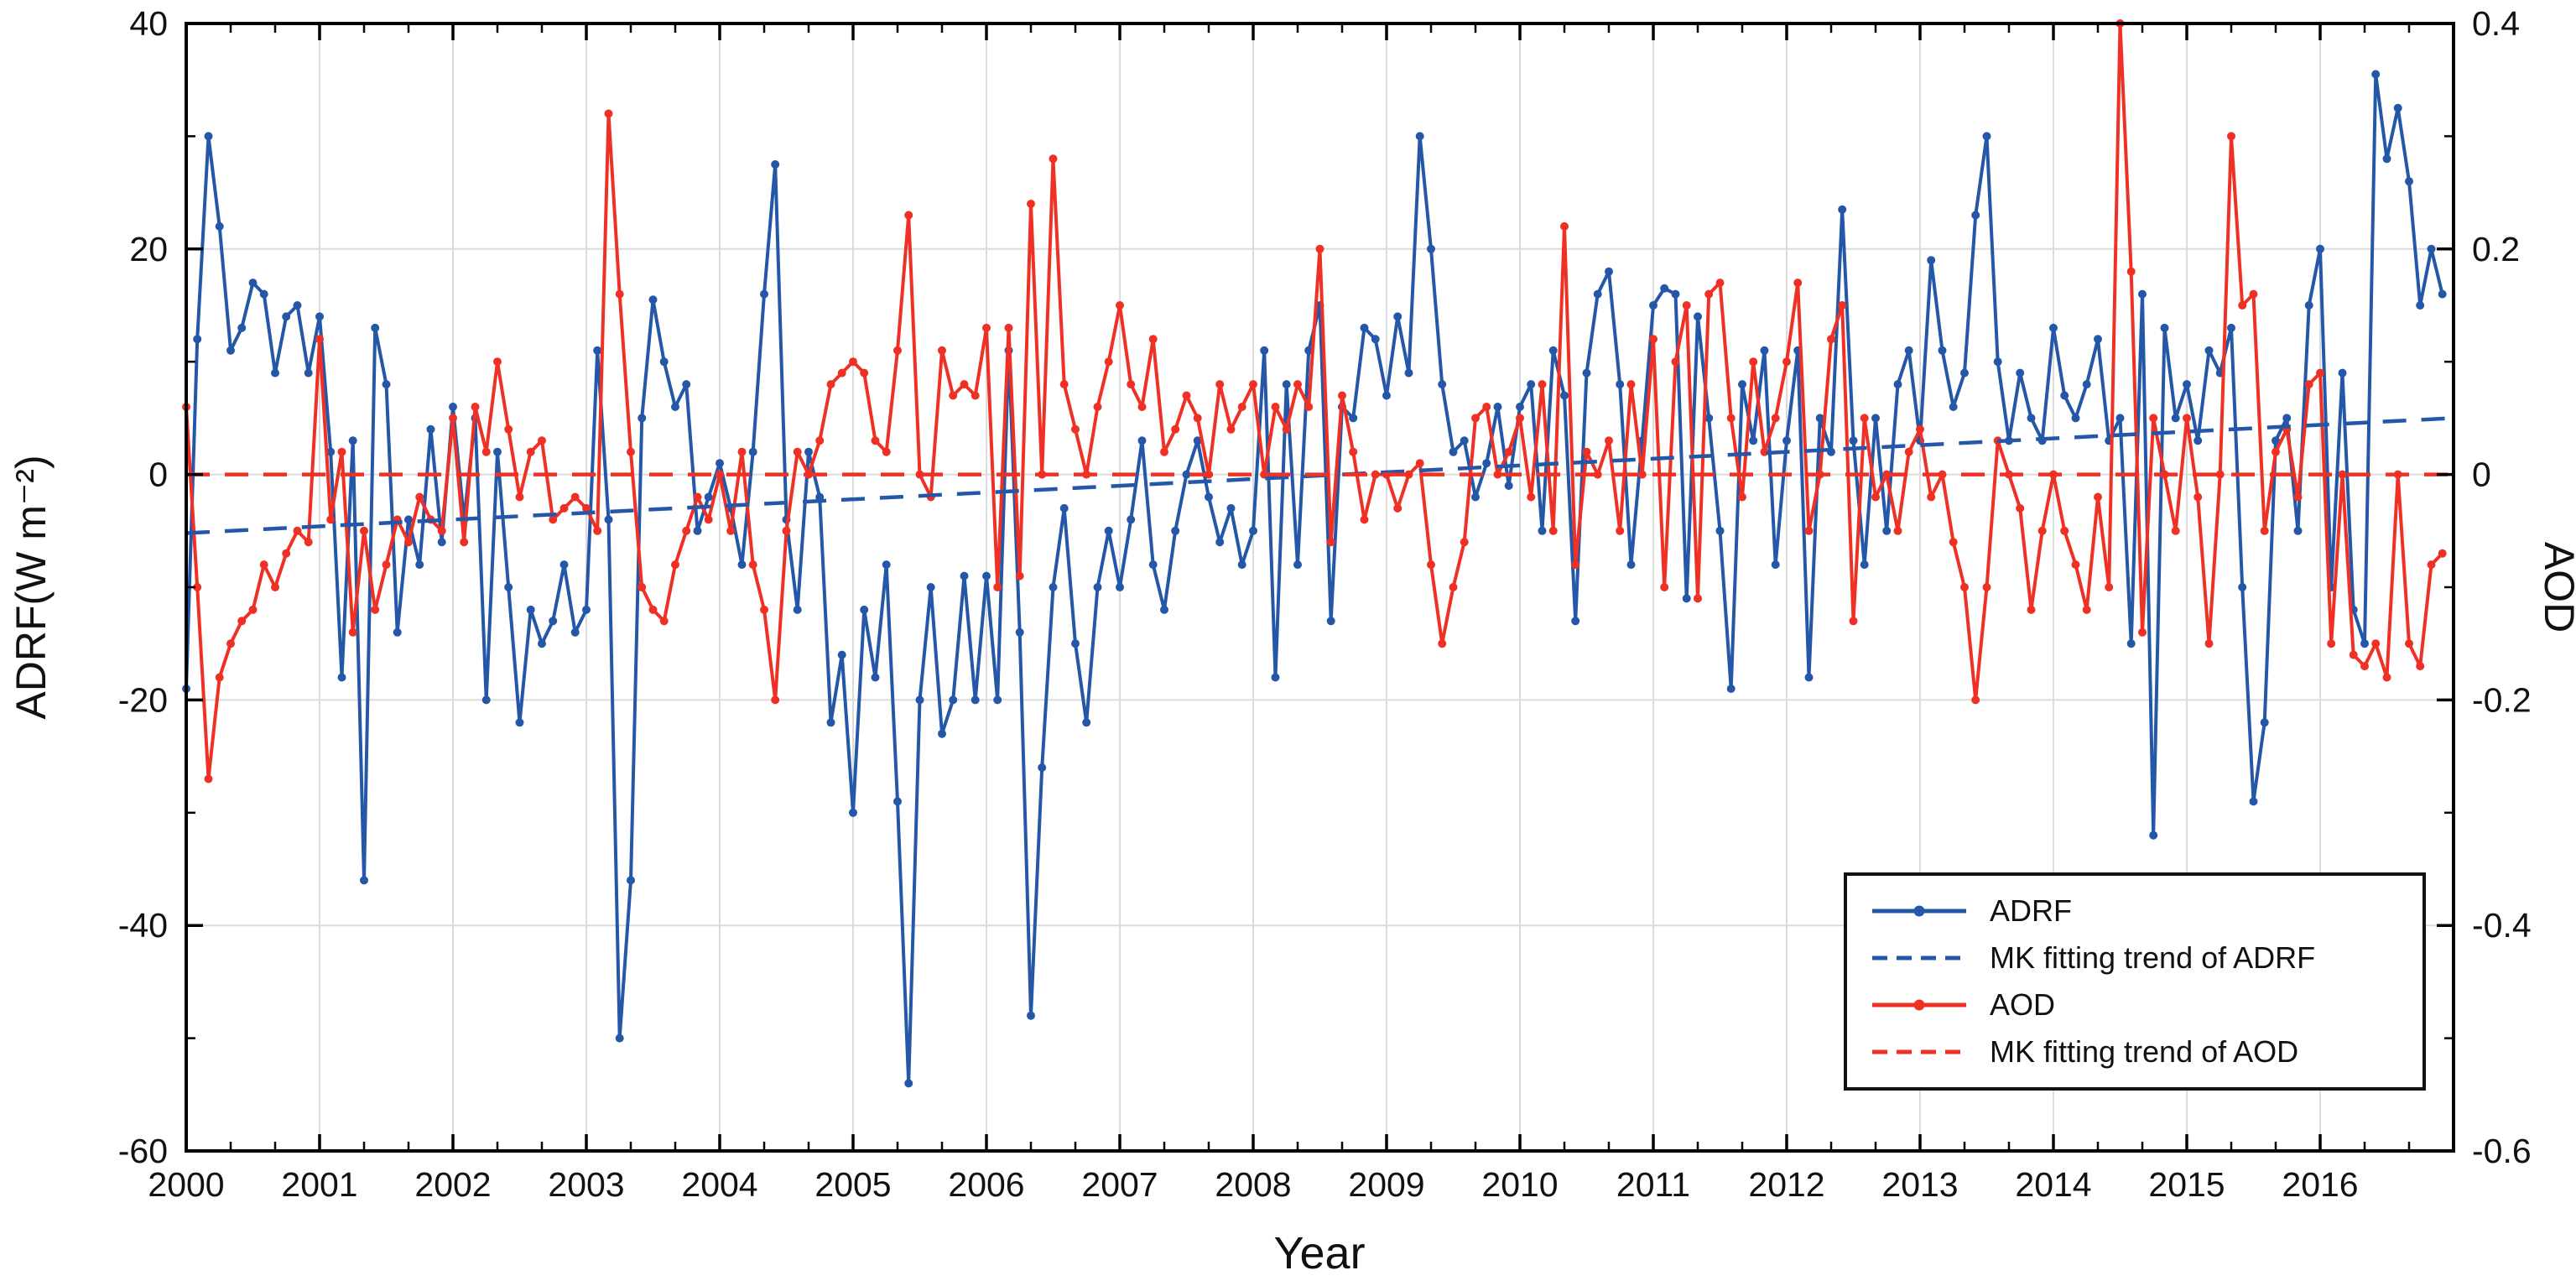 This screenshot has height=1286, width=2576. I want to click on y-right-tick-label: -0.4, so click(2502, 925).